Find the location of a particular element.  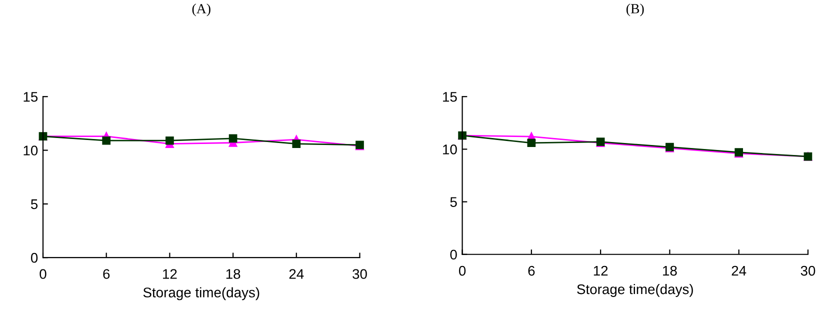

chart-title: (A) is located at coordinates (201, 10).